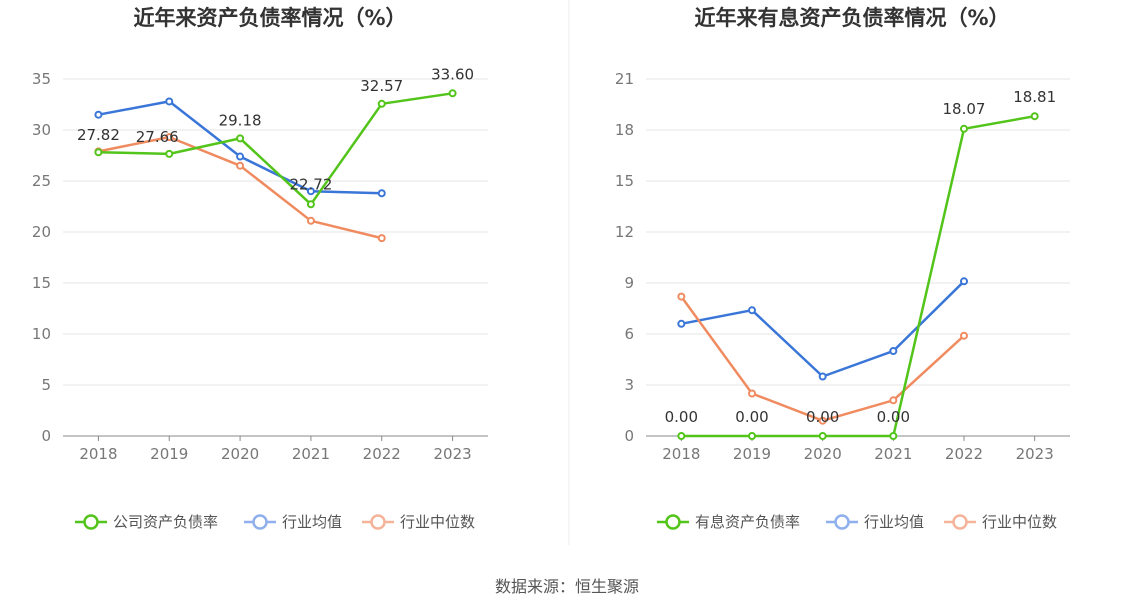 The height and width of the screenshot is (612, 1134). What do you see at coordinates (157, 137) in the screenshot?
I see `data-label: 27.66` at bounding box center [157, 137].